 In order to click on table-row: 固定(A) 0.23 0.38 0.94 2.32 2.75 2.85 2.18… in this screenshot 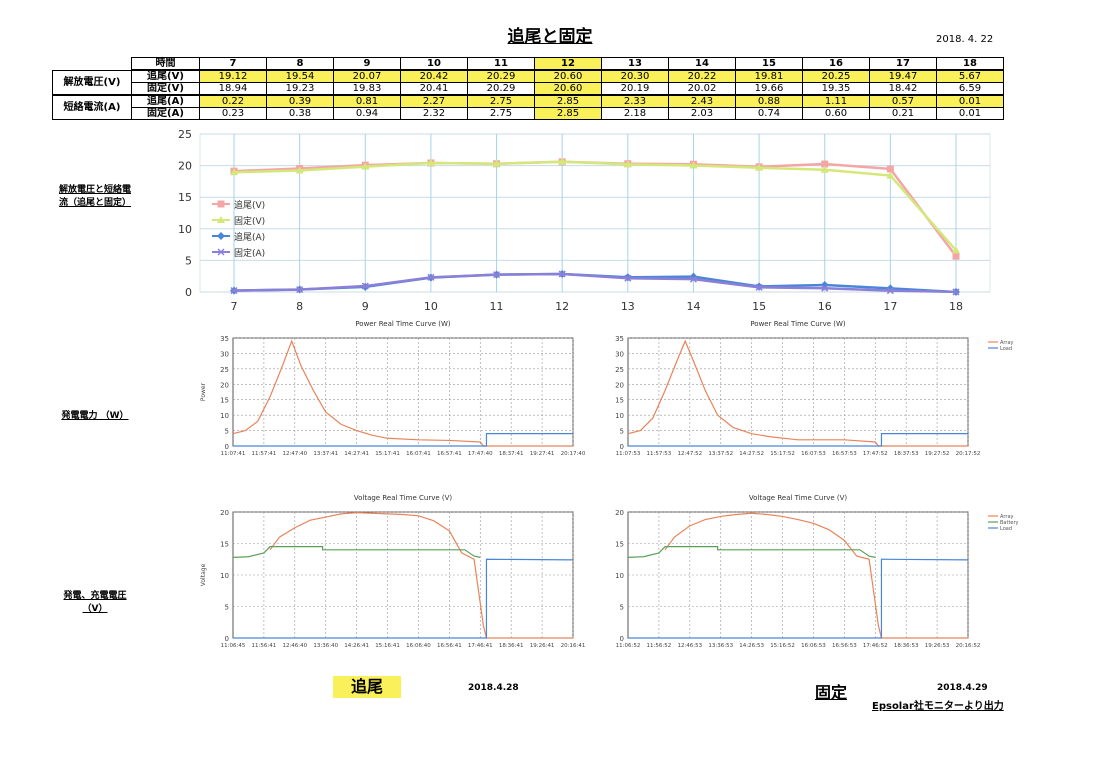, I will do `click(528, 113)`.